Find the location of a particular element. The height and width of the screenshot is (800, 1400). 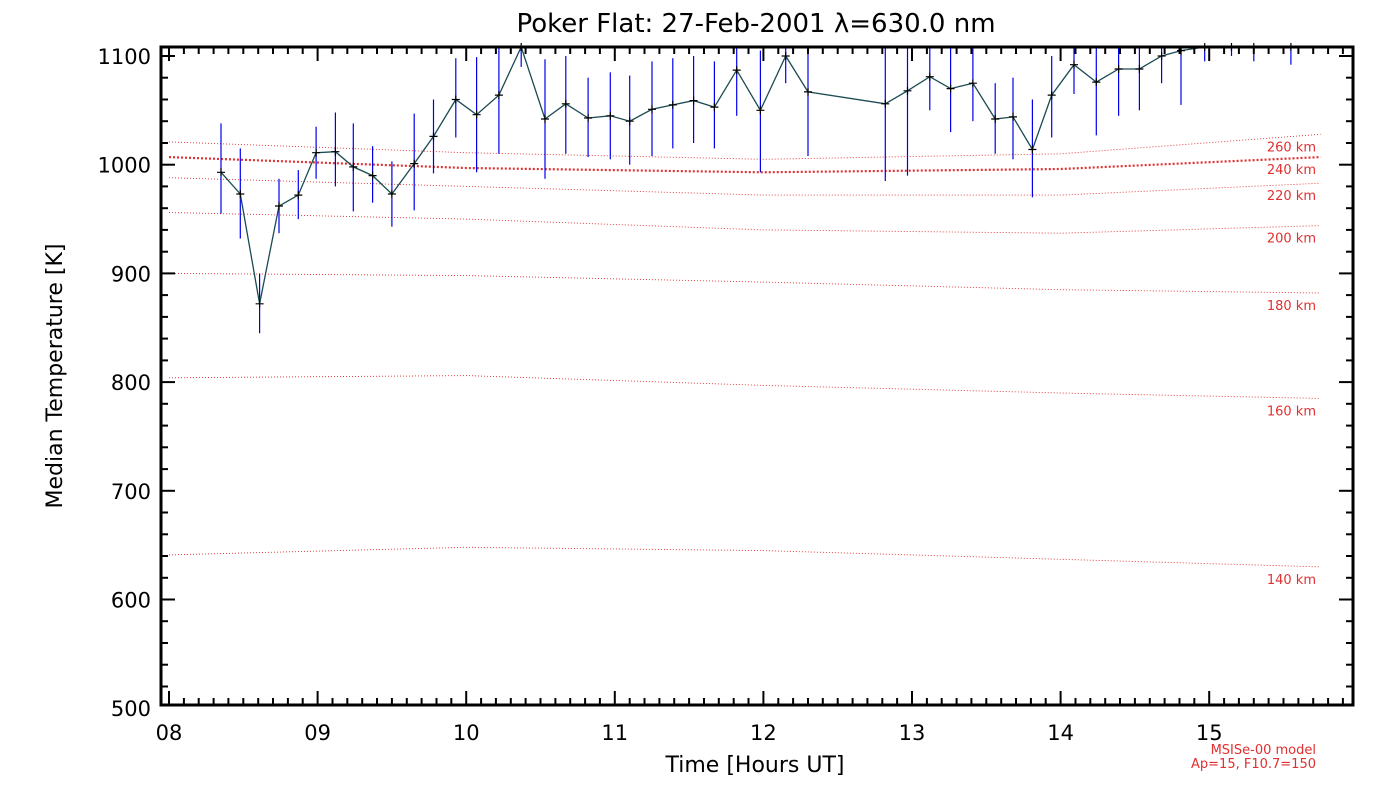

model-line-180-km is located at coordinates (744, 283).